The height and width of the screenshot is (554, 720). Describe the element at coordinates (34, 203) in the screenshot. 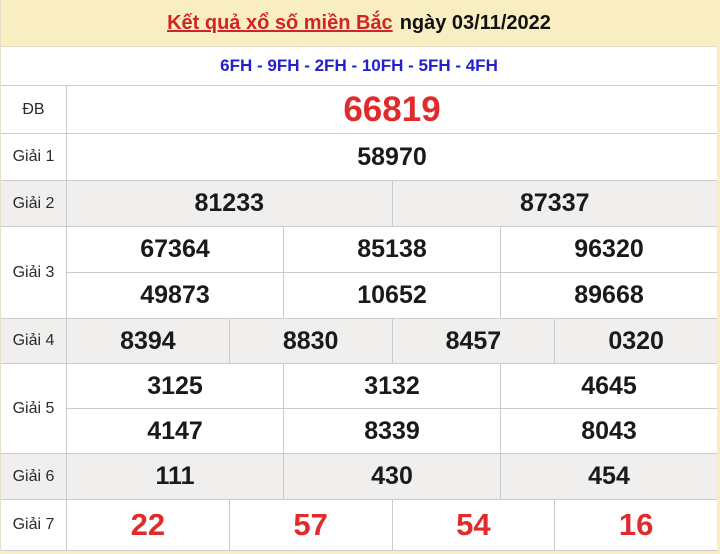

I see `prize-label: Giải 2` at that location.